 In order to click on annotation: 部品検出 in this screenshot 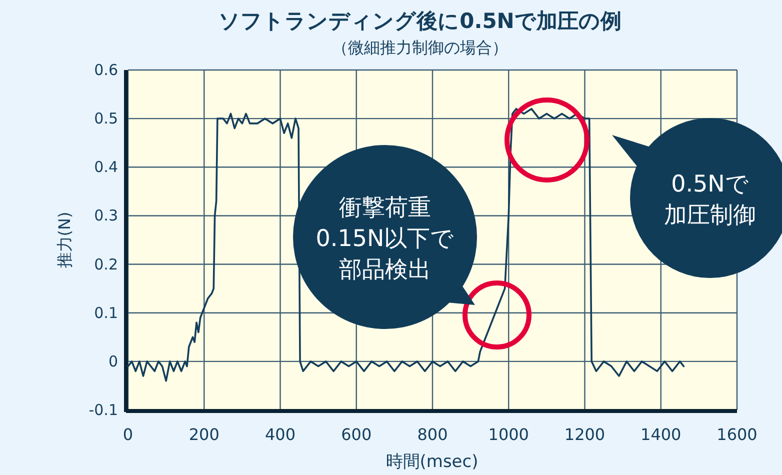, I will do `click(385, 270)`.